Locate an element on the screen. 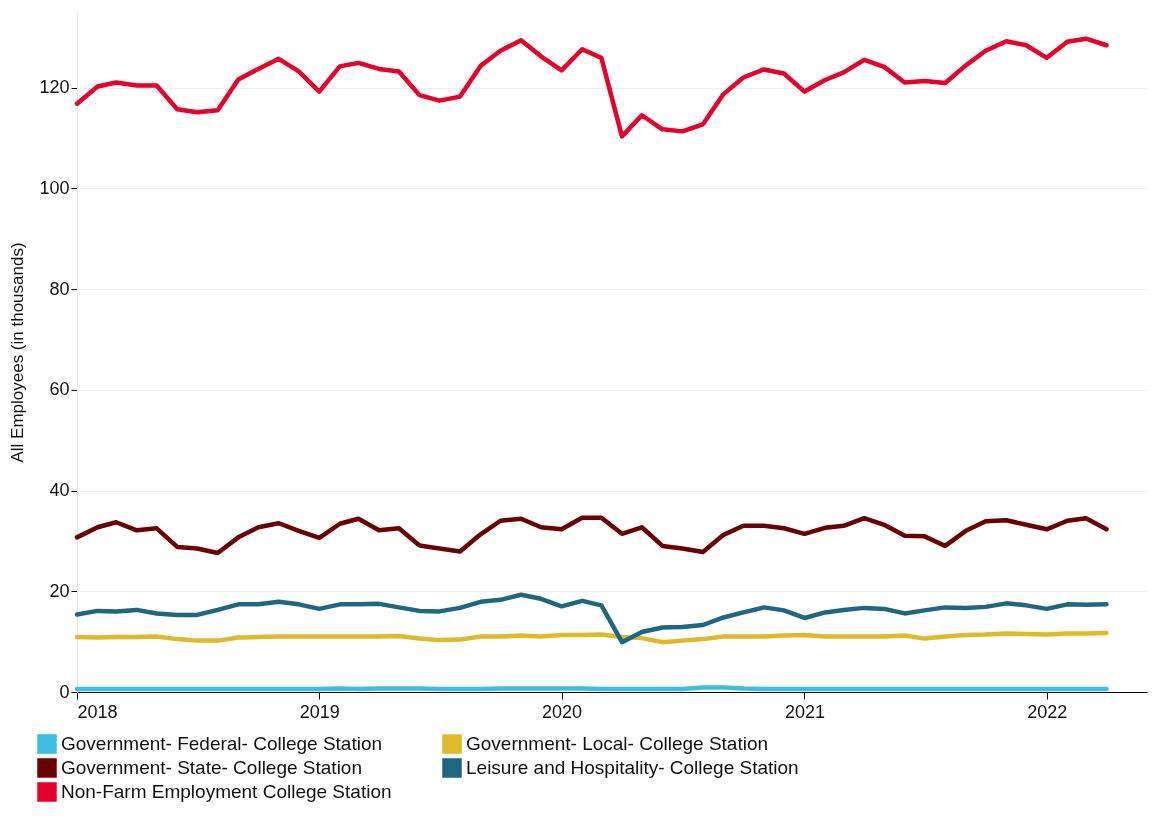  legend-label: Government- Local- College Station is located at coordinates (617, 743).